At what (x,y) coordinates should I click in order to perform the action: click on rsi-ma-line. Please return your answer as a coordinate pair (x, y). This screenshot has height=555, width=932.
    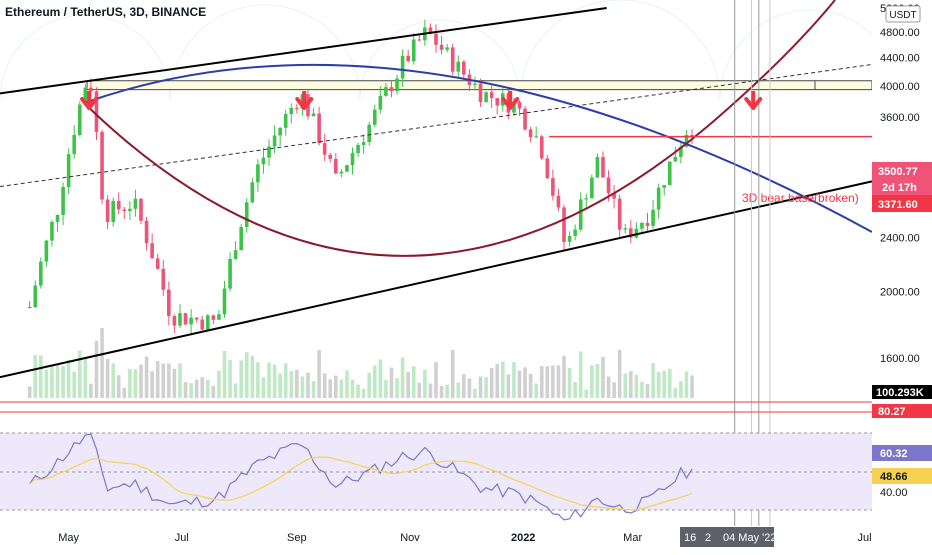
    Looking at the image, I should click on (361, 483).